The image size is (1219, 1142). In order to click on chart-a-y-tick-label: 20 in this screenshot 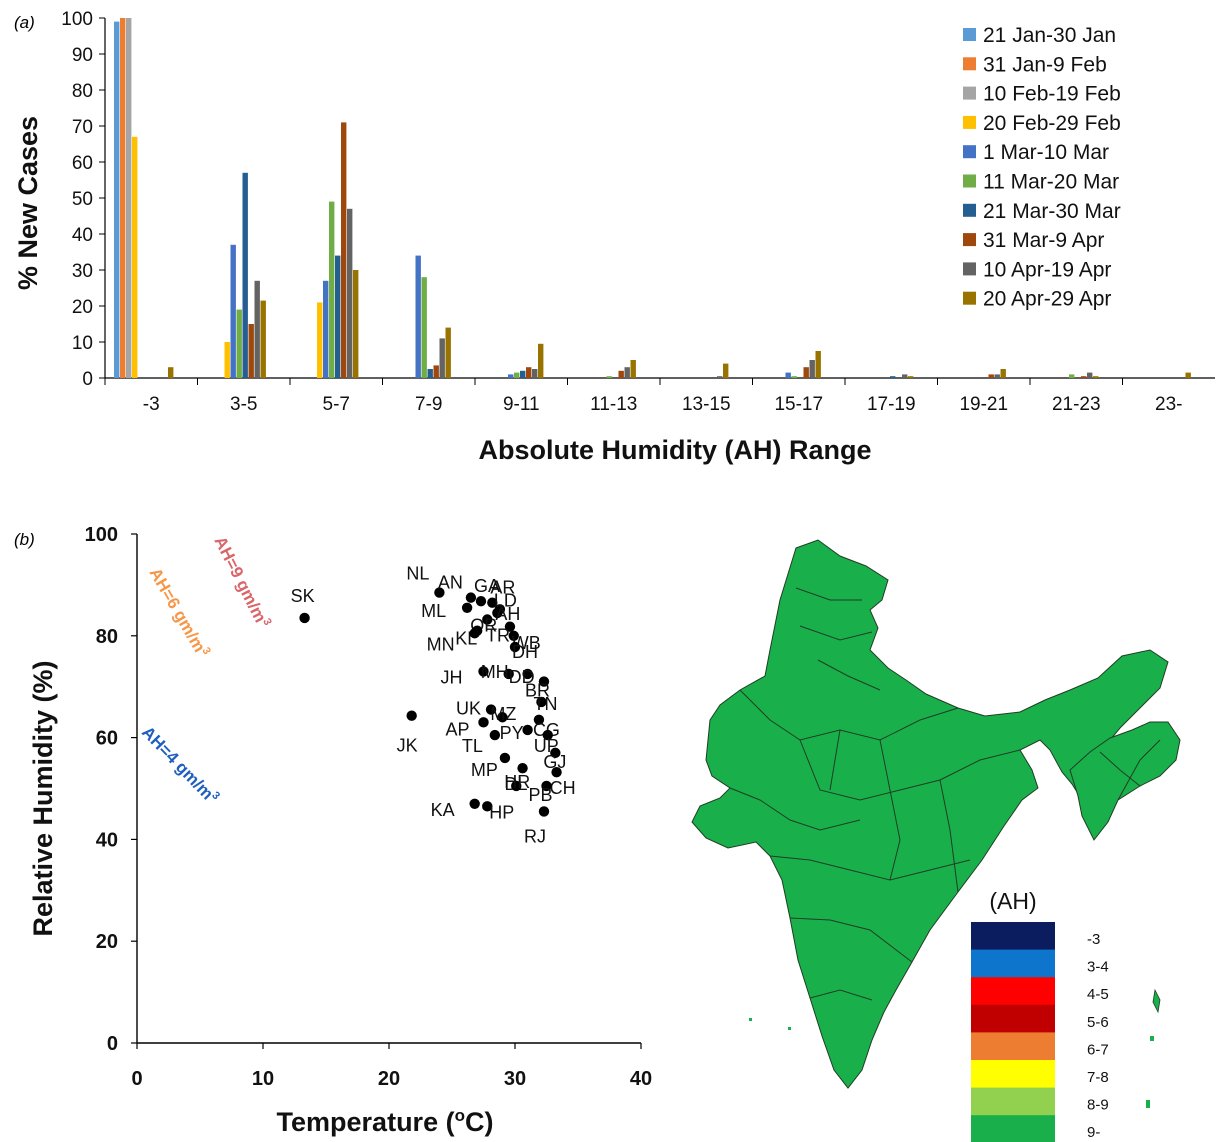, I will do `click(82, 307)`.